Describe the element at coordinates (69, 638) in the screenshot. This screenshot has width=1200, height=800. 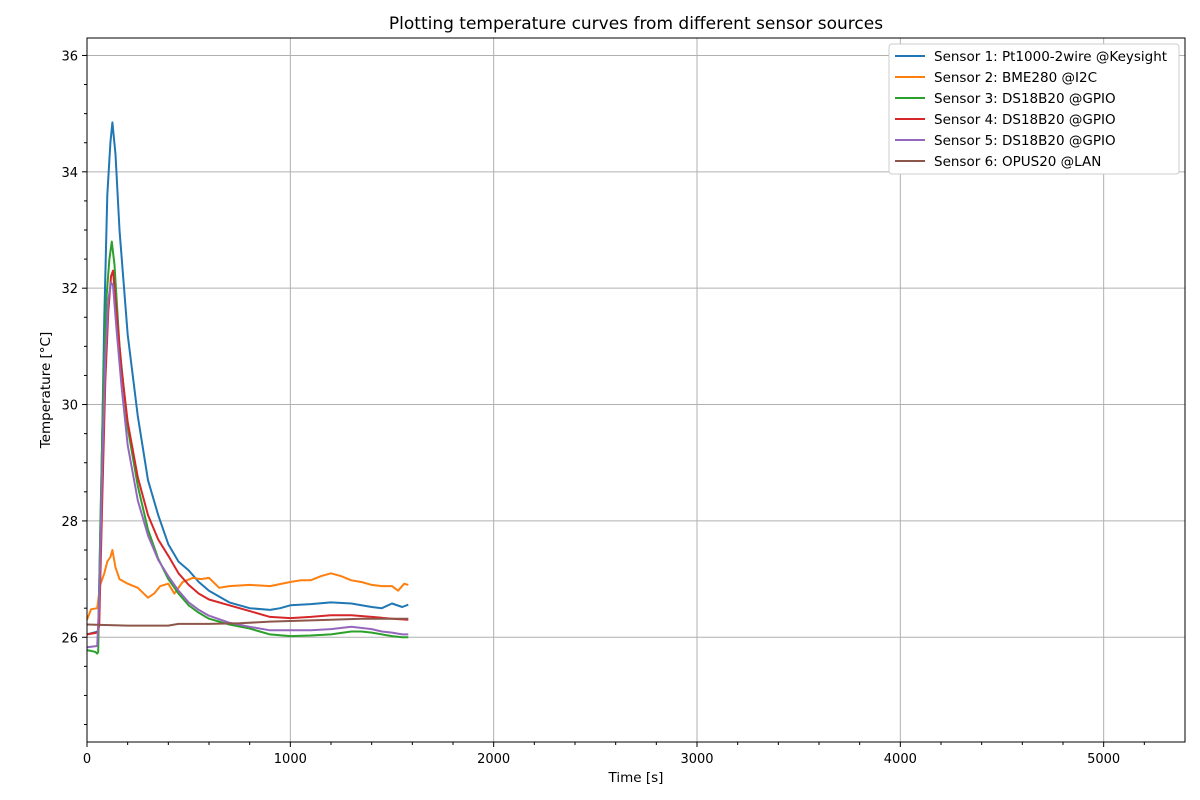
I see `y-tick-label: 26` at that location.